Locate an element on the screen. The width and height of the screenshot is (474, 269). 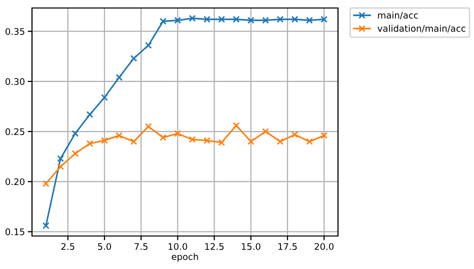
legend-label: validation/main/acc is located at coordinates (422, 28).